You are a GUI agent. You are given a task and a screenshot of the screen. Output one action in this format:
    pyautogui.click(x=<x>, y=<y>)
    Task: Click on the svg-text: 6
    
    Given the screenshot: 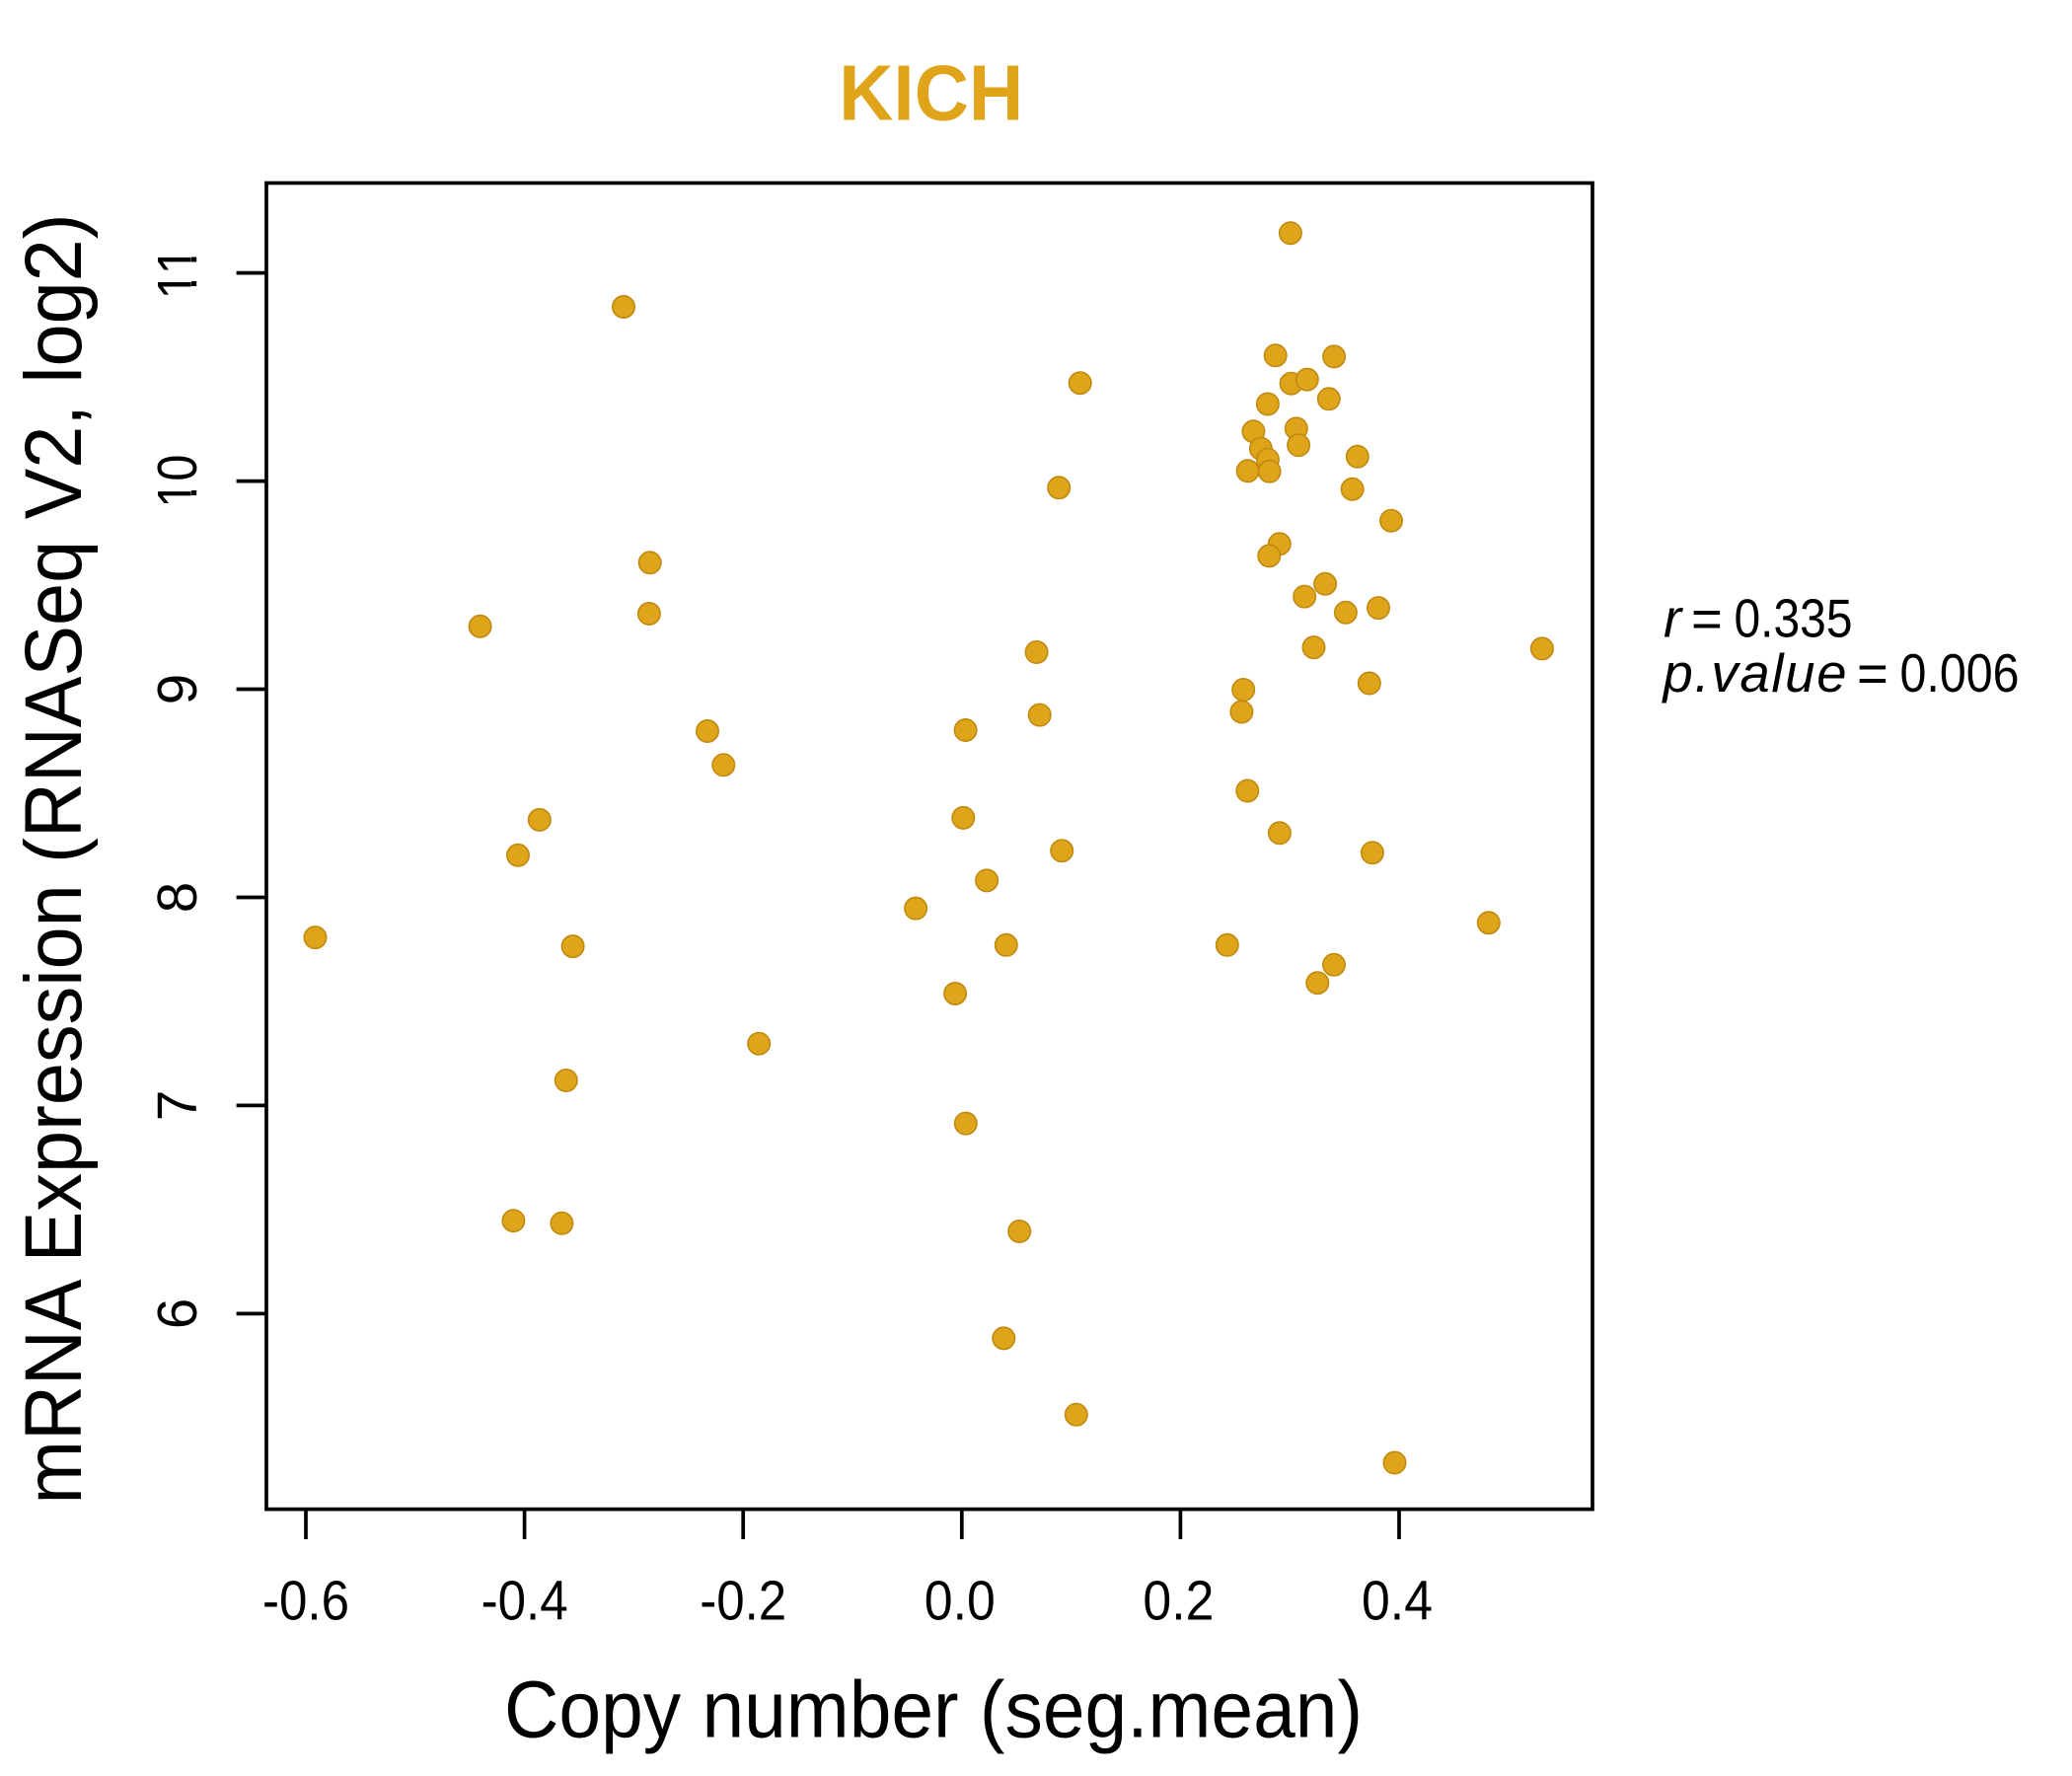 What is the action you would take?
    pyautogui.click(x=177, y=1313)
    